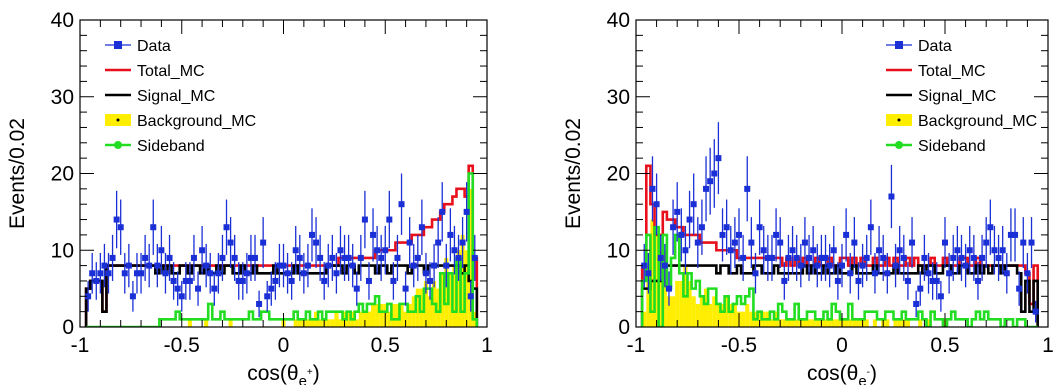 The height and width of the screenshot is (385, 1055). Describe the element at coordinates (842, 373) in the screenshot. I see `x-axis-label: cos(θe-)` at that location.